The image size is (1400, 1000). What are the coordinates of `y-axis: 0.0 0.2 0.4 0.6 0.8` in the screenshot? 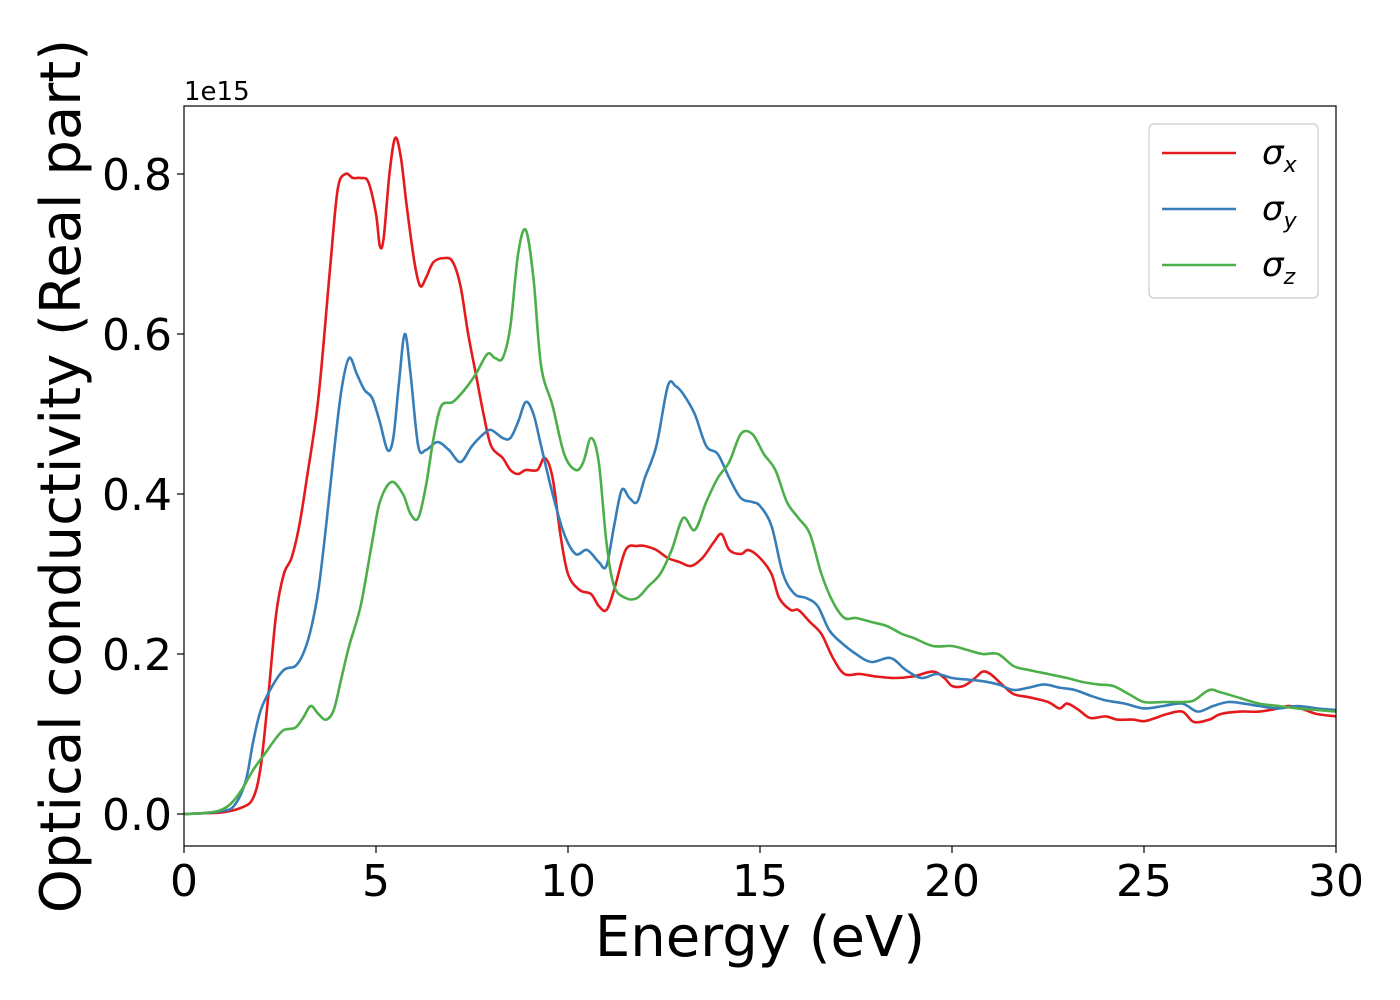 It's located at (143, 495).